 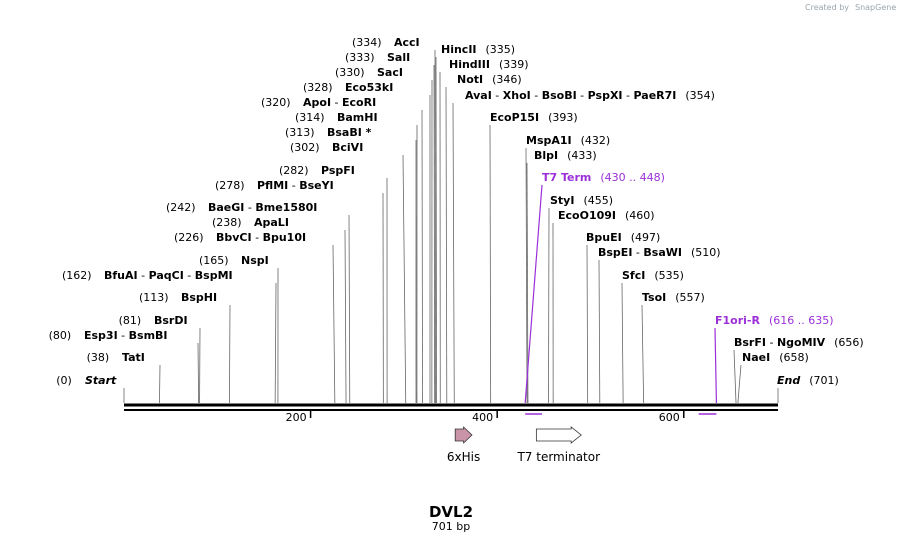 I want to click on site-label-hindiii: HindIII (339), so click(x=489, y=64).